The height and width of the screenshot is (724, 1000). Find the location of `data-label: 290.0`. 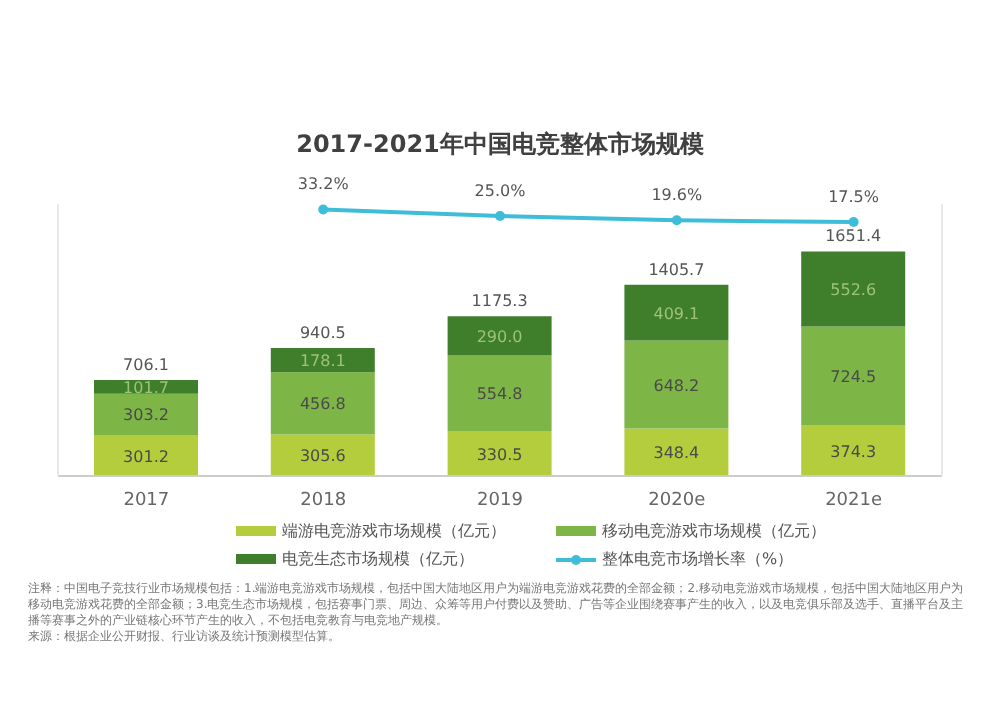

data-label: 290.0 is located at coordinates (499, 336).